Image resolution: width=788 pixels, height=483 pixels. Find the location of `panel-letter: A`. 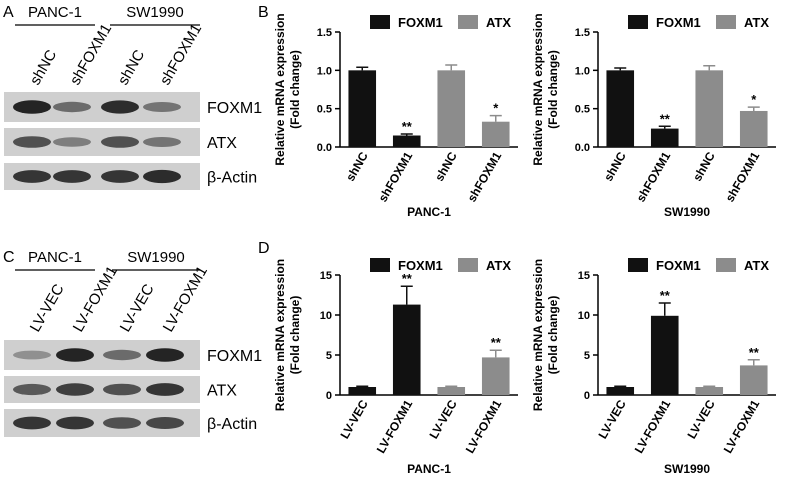

panel-letter: A is located at coordinates (8, 12).